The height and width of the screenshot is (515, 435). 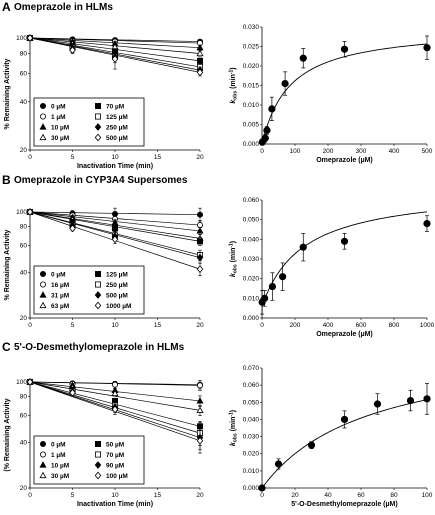 What do you see at coordinates (427, 325) in the screenshot?
I see `x-tick-label: 1000` at bounding box center [427, 325].